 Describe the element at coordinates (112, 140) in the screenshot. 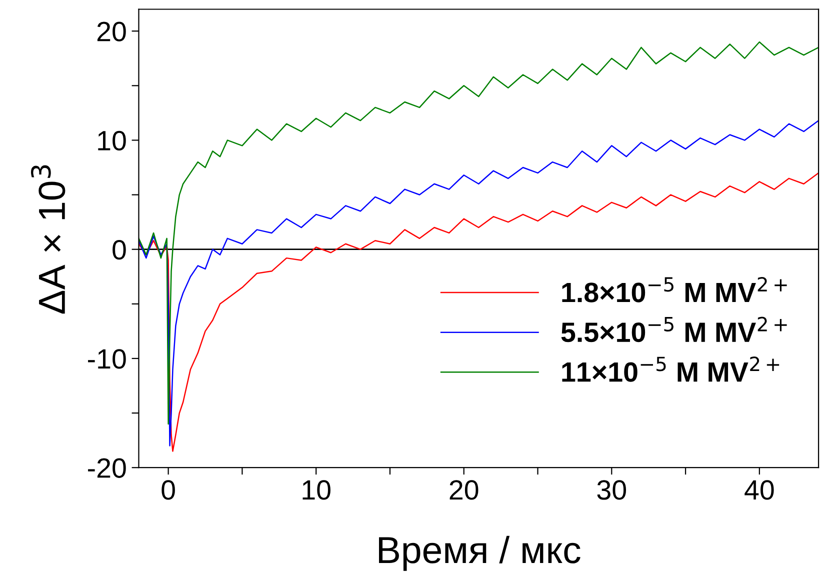

I see `y-tick-label: 10` at that location.